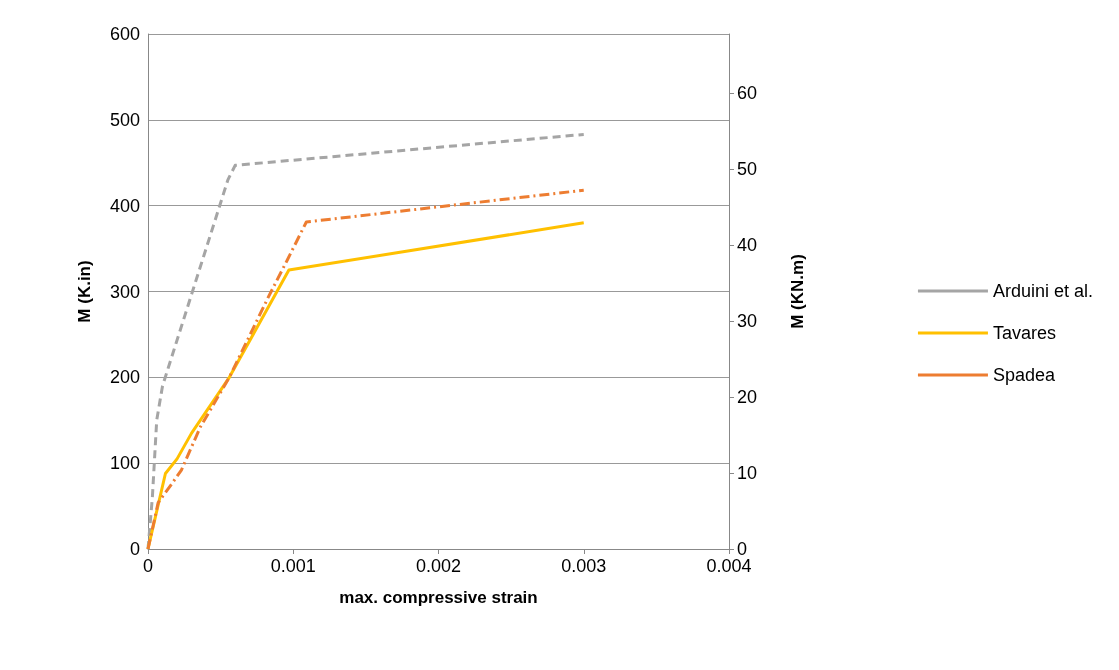  Describe the element at coordinates (747, 93) in the screenshot. I see `y2-tick-label: 60` at that location.